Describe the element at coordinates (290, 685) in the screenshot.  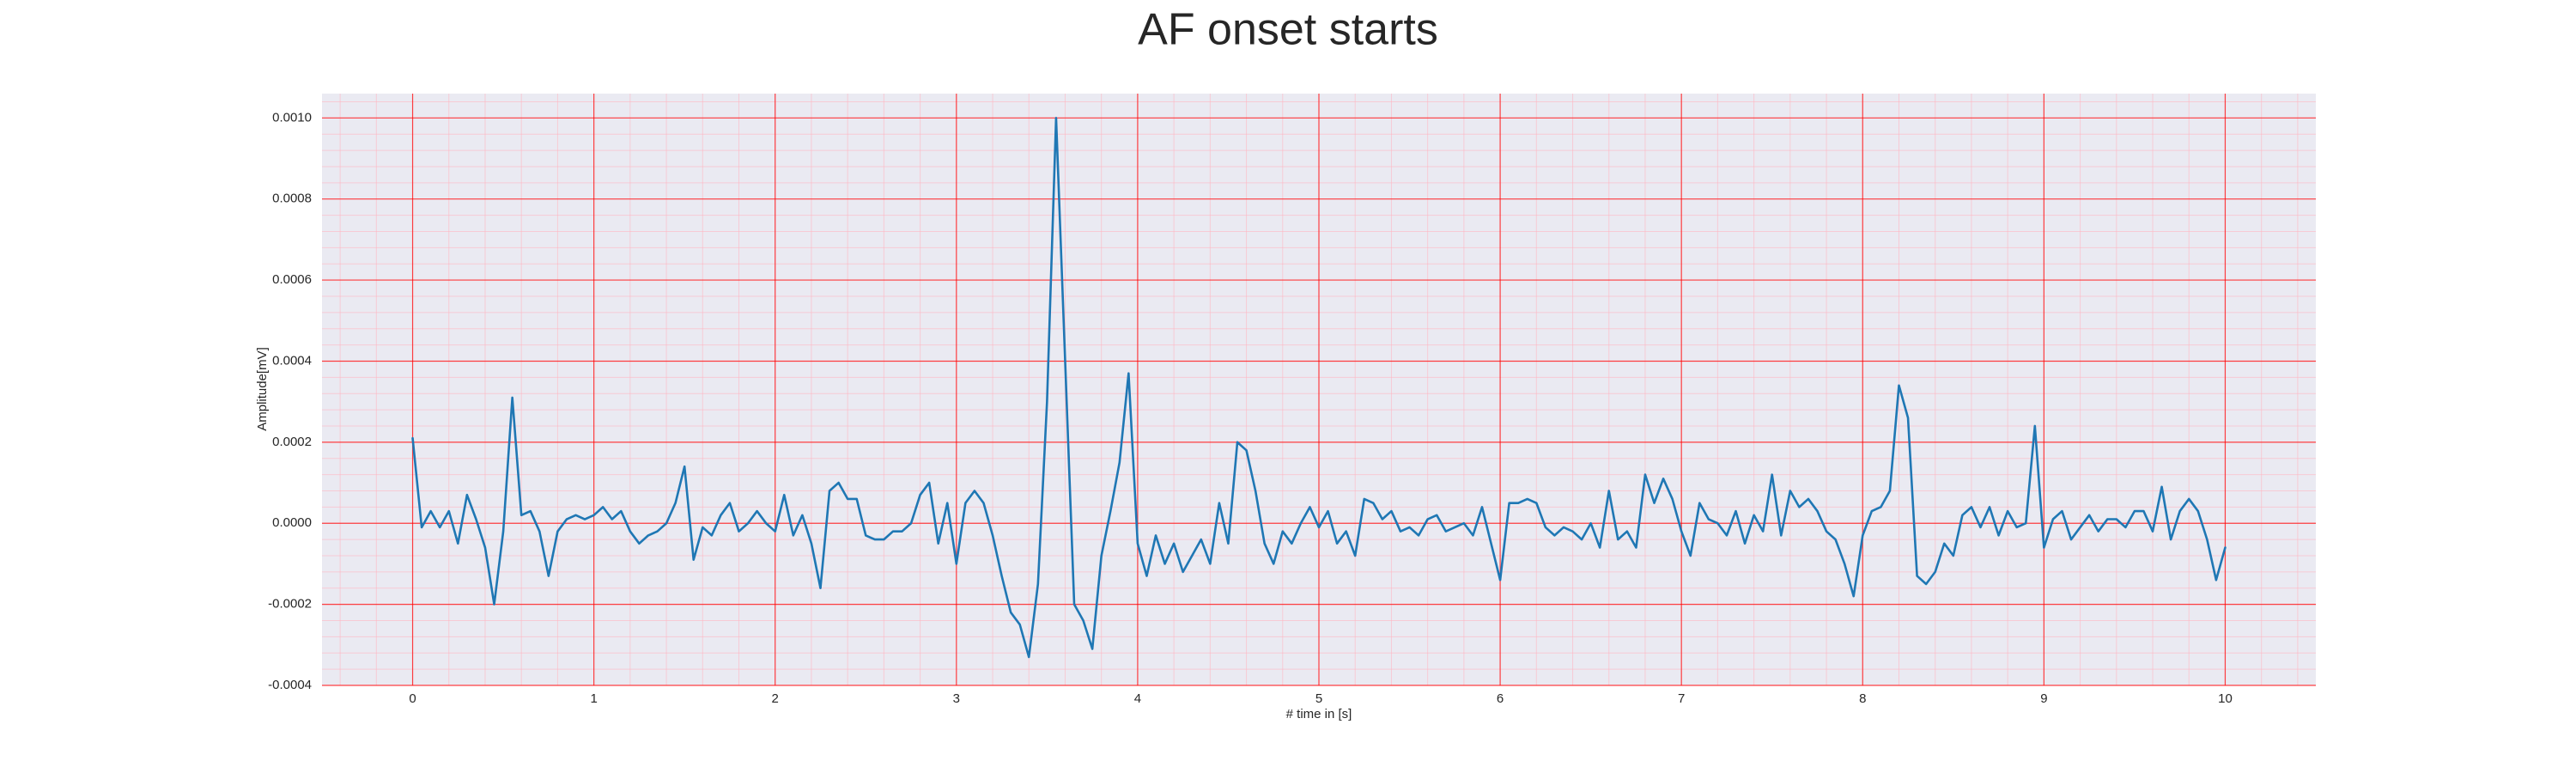
I see `y-tick-label: -0.0004` at that location.